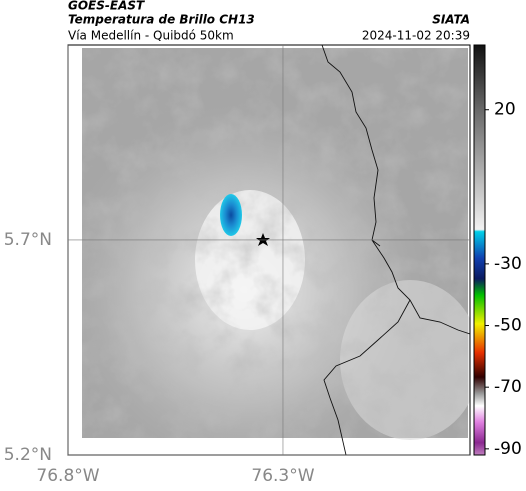 This screenshot has height=491, width=526. Describe the element at coordinates (28, 240) in the screenshot. I see `y-tick-label: 5.7°N` at that location.